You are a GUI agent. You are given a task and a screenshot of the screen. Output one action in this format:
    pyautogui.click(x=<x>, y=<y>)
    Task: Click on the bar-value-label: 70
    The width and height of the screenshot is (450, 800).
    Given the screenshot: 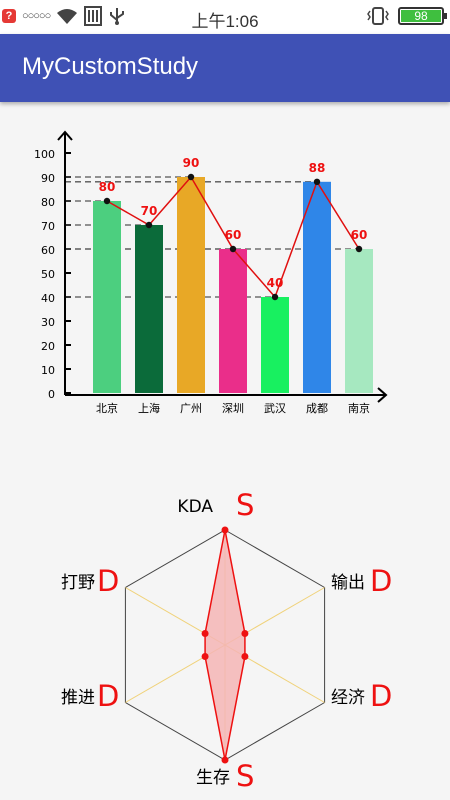 What is the action you would take?
    pyautogui.click(x=149, y=211)
    